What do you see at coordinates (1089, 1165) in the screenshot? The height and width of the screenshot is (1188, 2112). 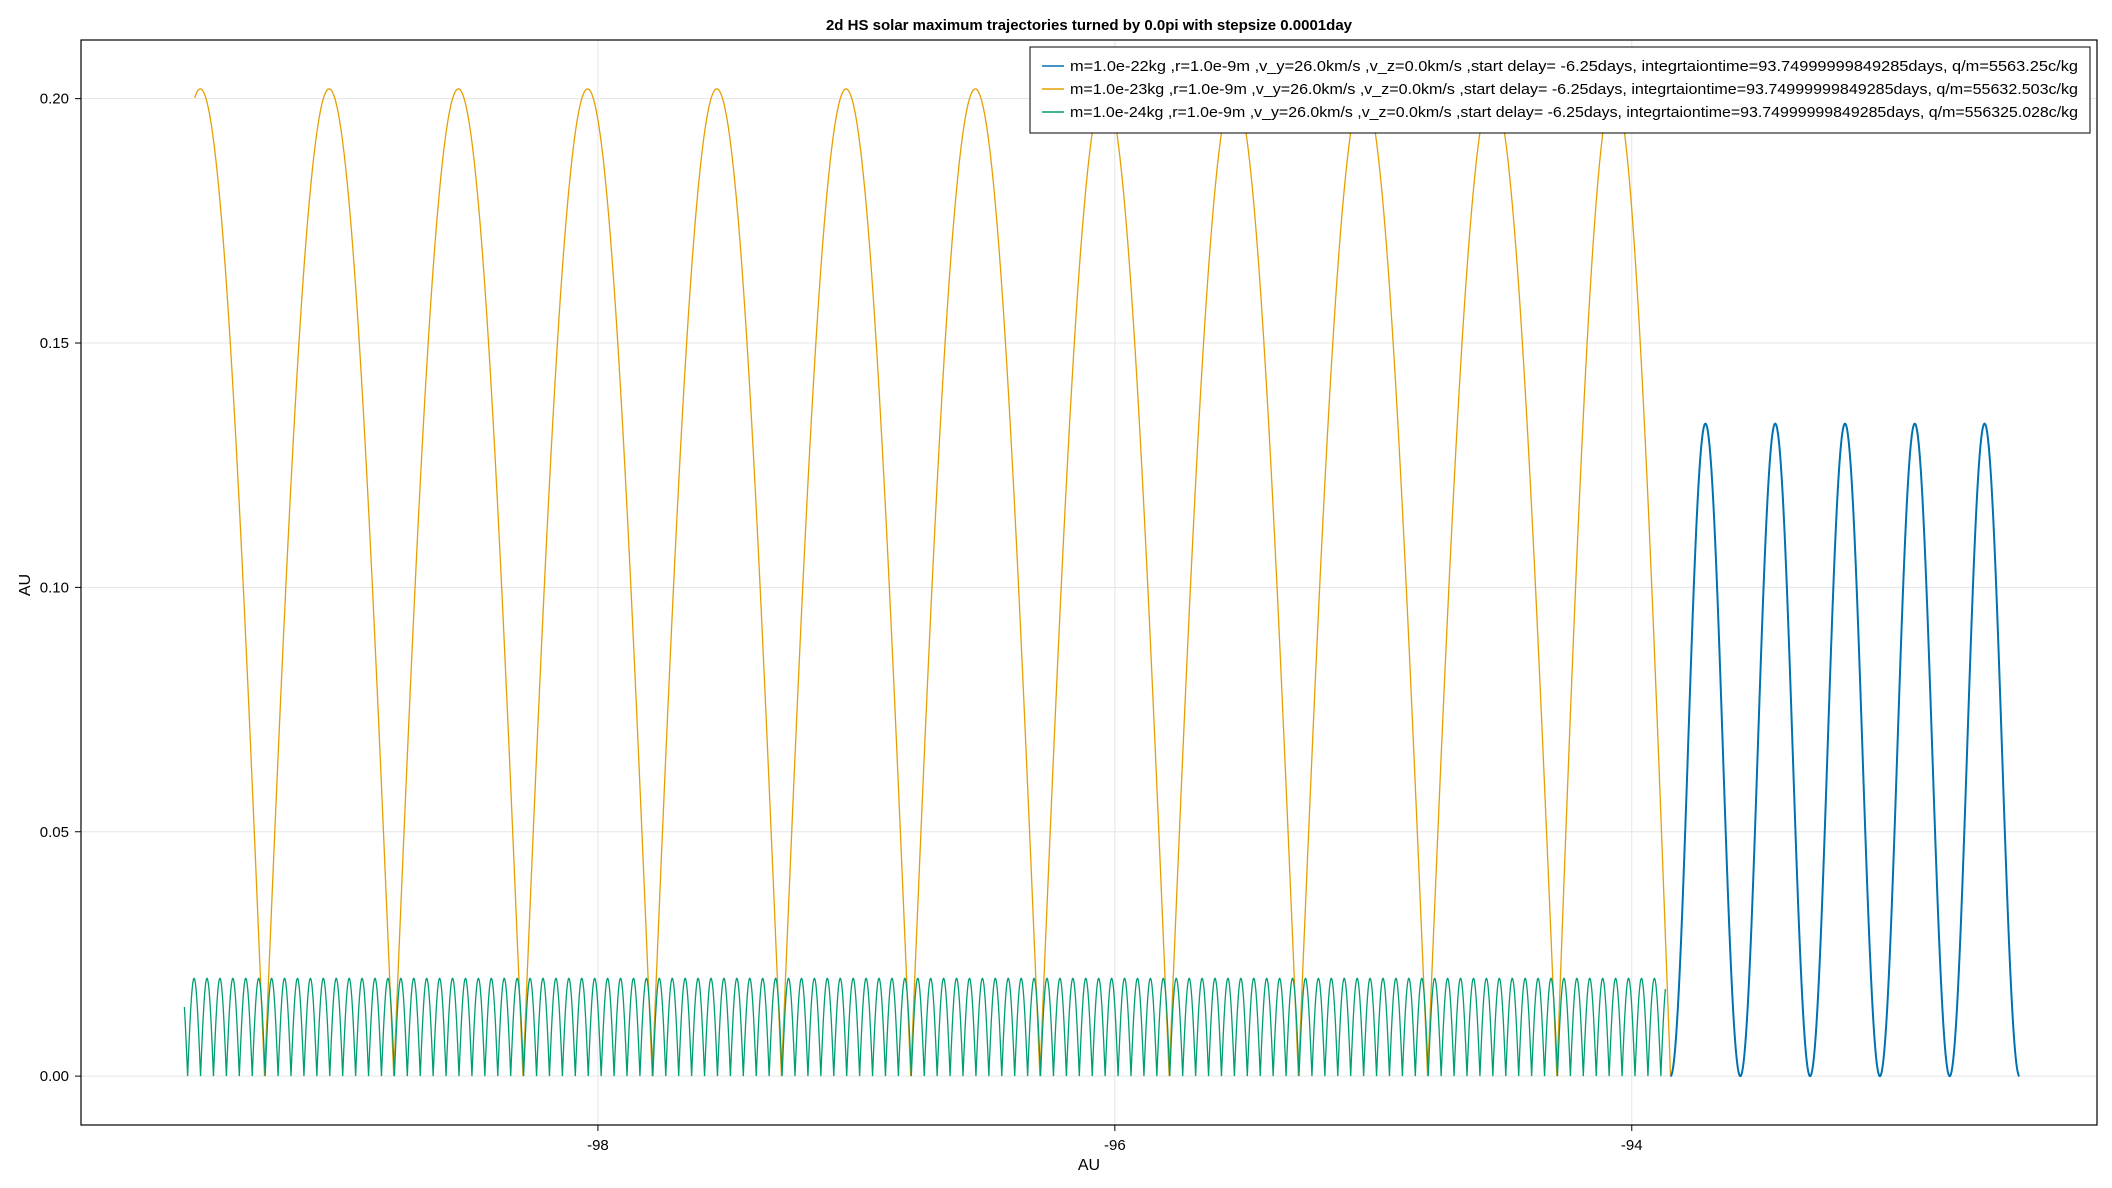 I see `x-axis-label: AU` at bounding box center [1089, 1165].